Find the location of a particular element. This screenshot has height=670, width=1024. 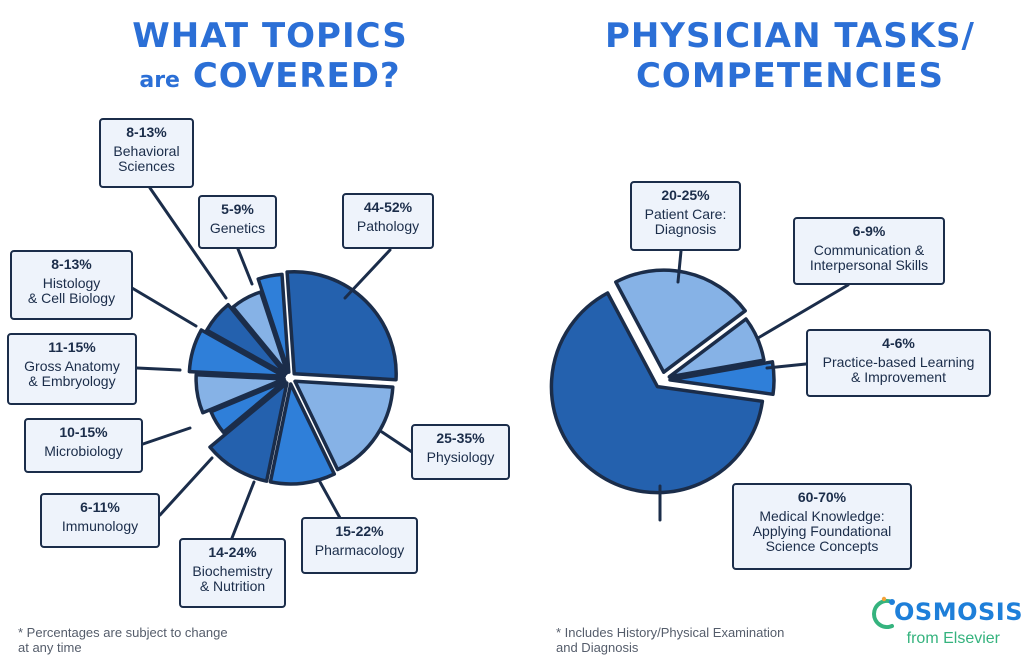

leader-line-patient_care is located at coordinates (679, 266).